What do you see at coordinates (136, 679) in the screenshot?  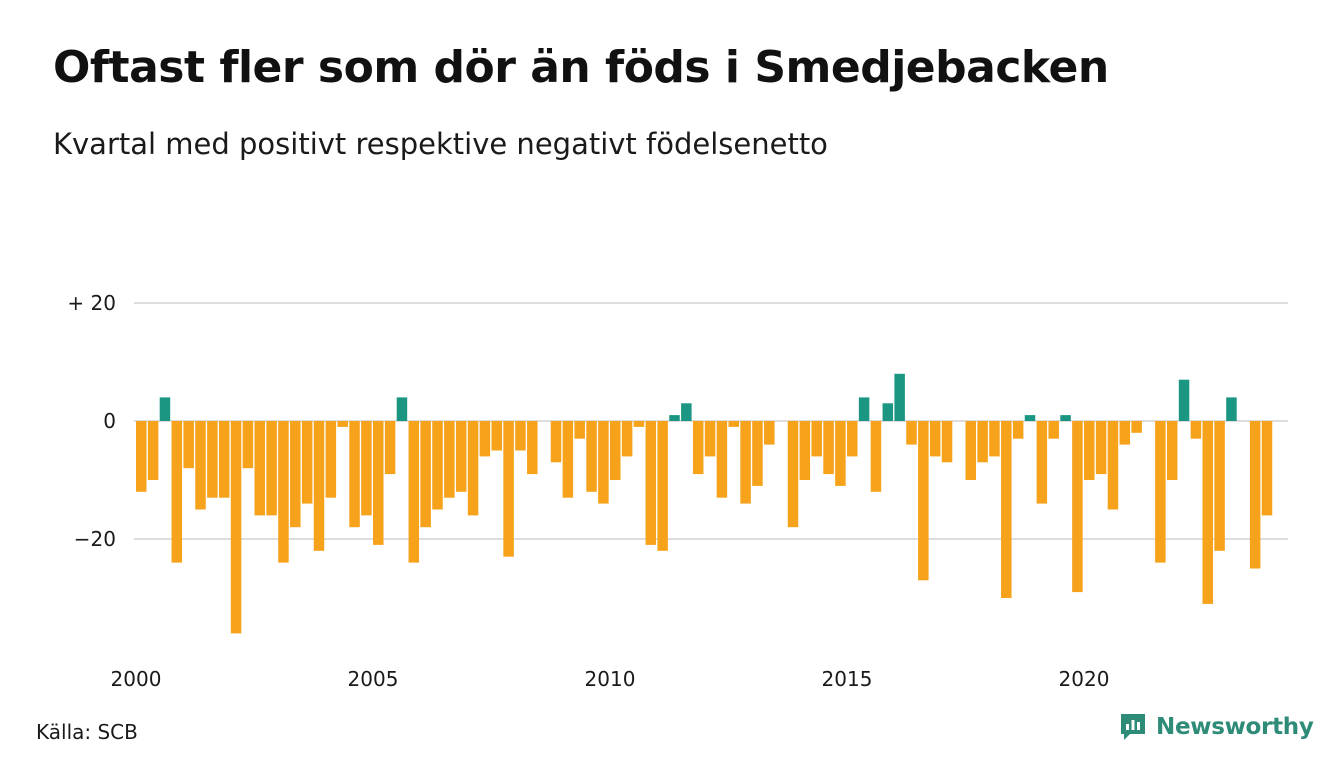 I see `x-tick-label: 2000` at bounding box center [136, 679].